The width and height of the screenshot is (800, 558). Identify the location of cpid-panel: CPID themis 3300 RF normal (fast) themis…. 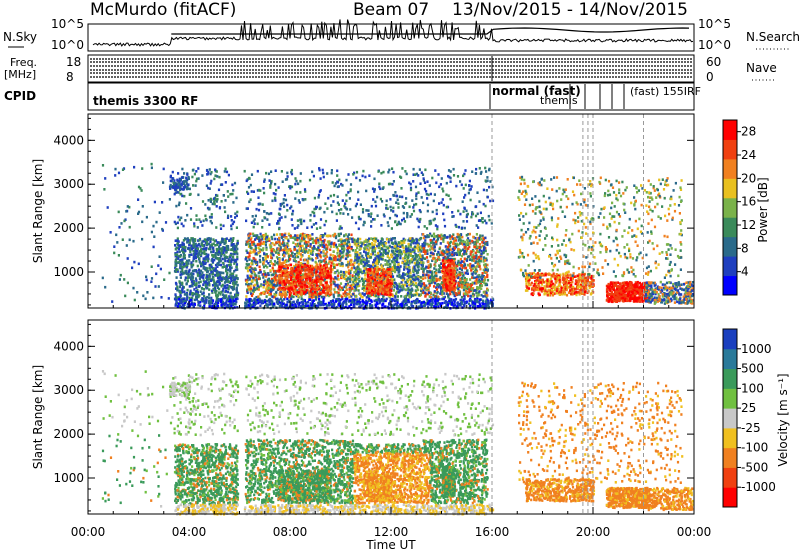
(352, 96).